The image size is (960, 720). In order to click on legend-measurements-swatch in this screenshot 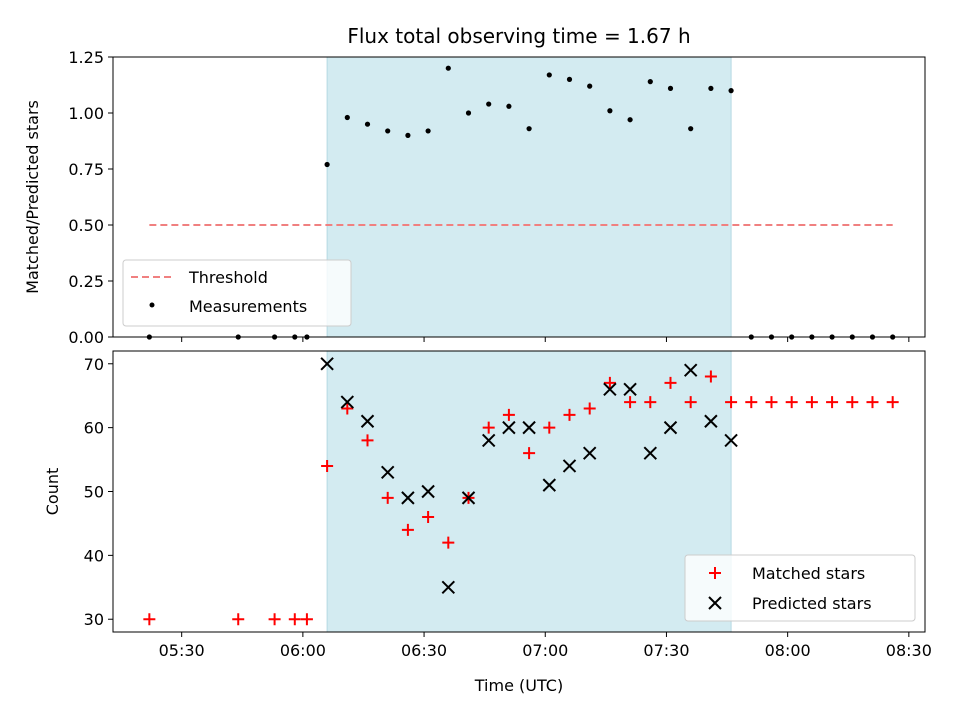, I will do `click(152, 305)`.